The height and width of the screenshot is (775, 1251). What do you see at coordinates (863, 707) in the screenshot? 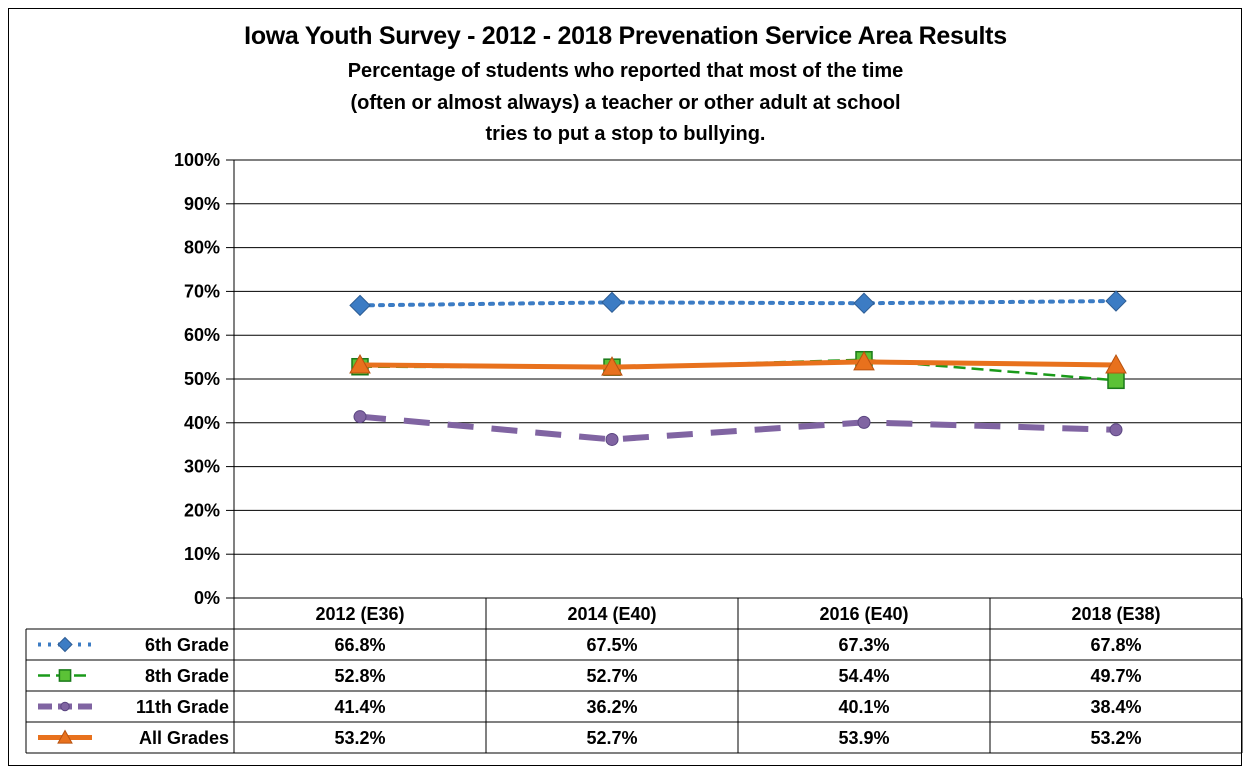
I see `table-value-11th-grade: 40.1%` at bounding box center [863, 707].